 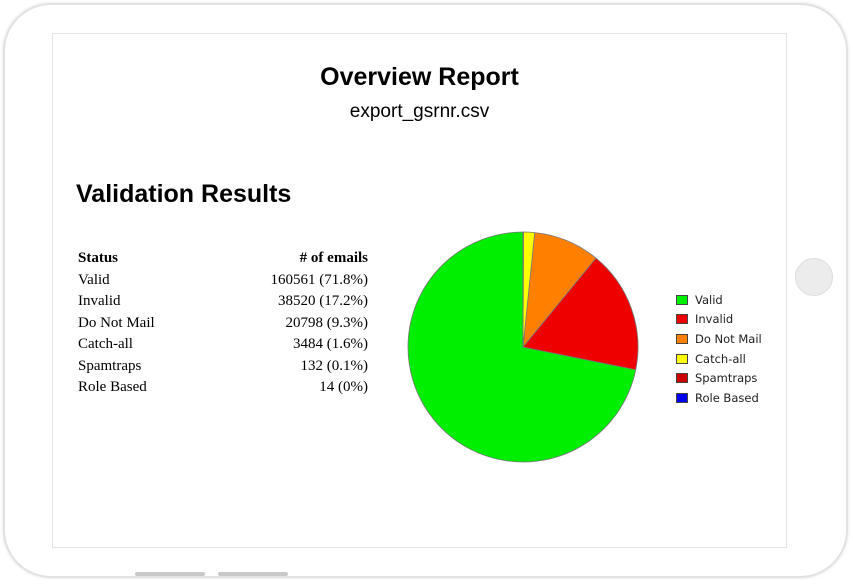 What do you see at coordinates (223, 345) in the screenshot?
I see `table-row: Catch-all 3484 (1.6%)` at bounding box center [223, 345].